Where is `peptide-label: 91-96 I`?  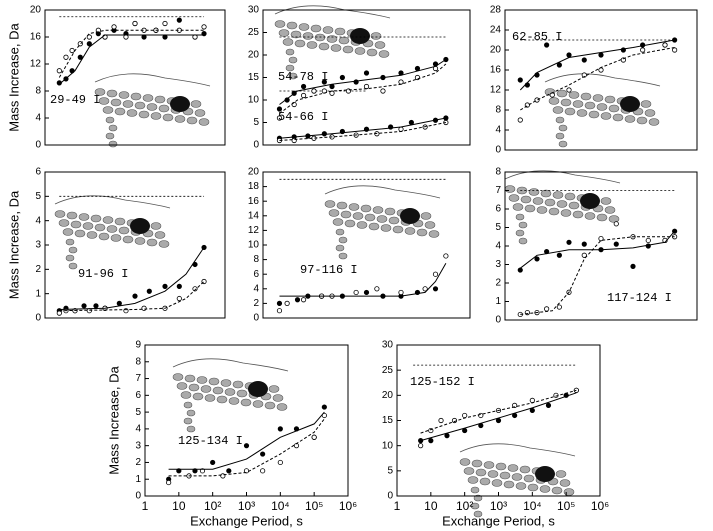 peptide-label: 91-96 I is located at coordinates (103, 274).